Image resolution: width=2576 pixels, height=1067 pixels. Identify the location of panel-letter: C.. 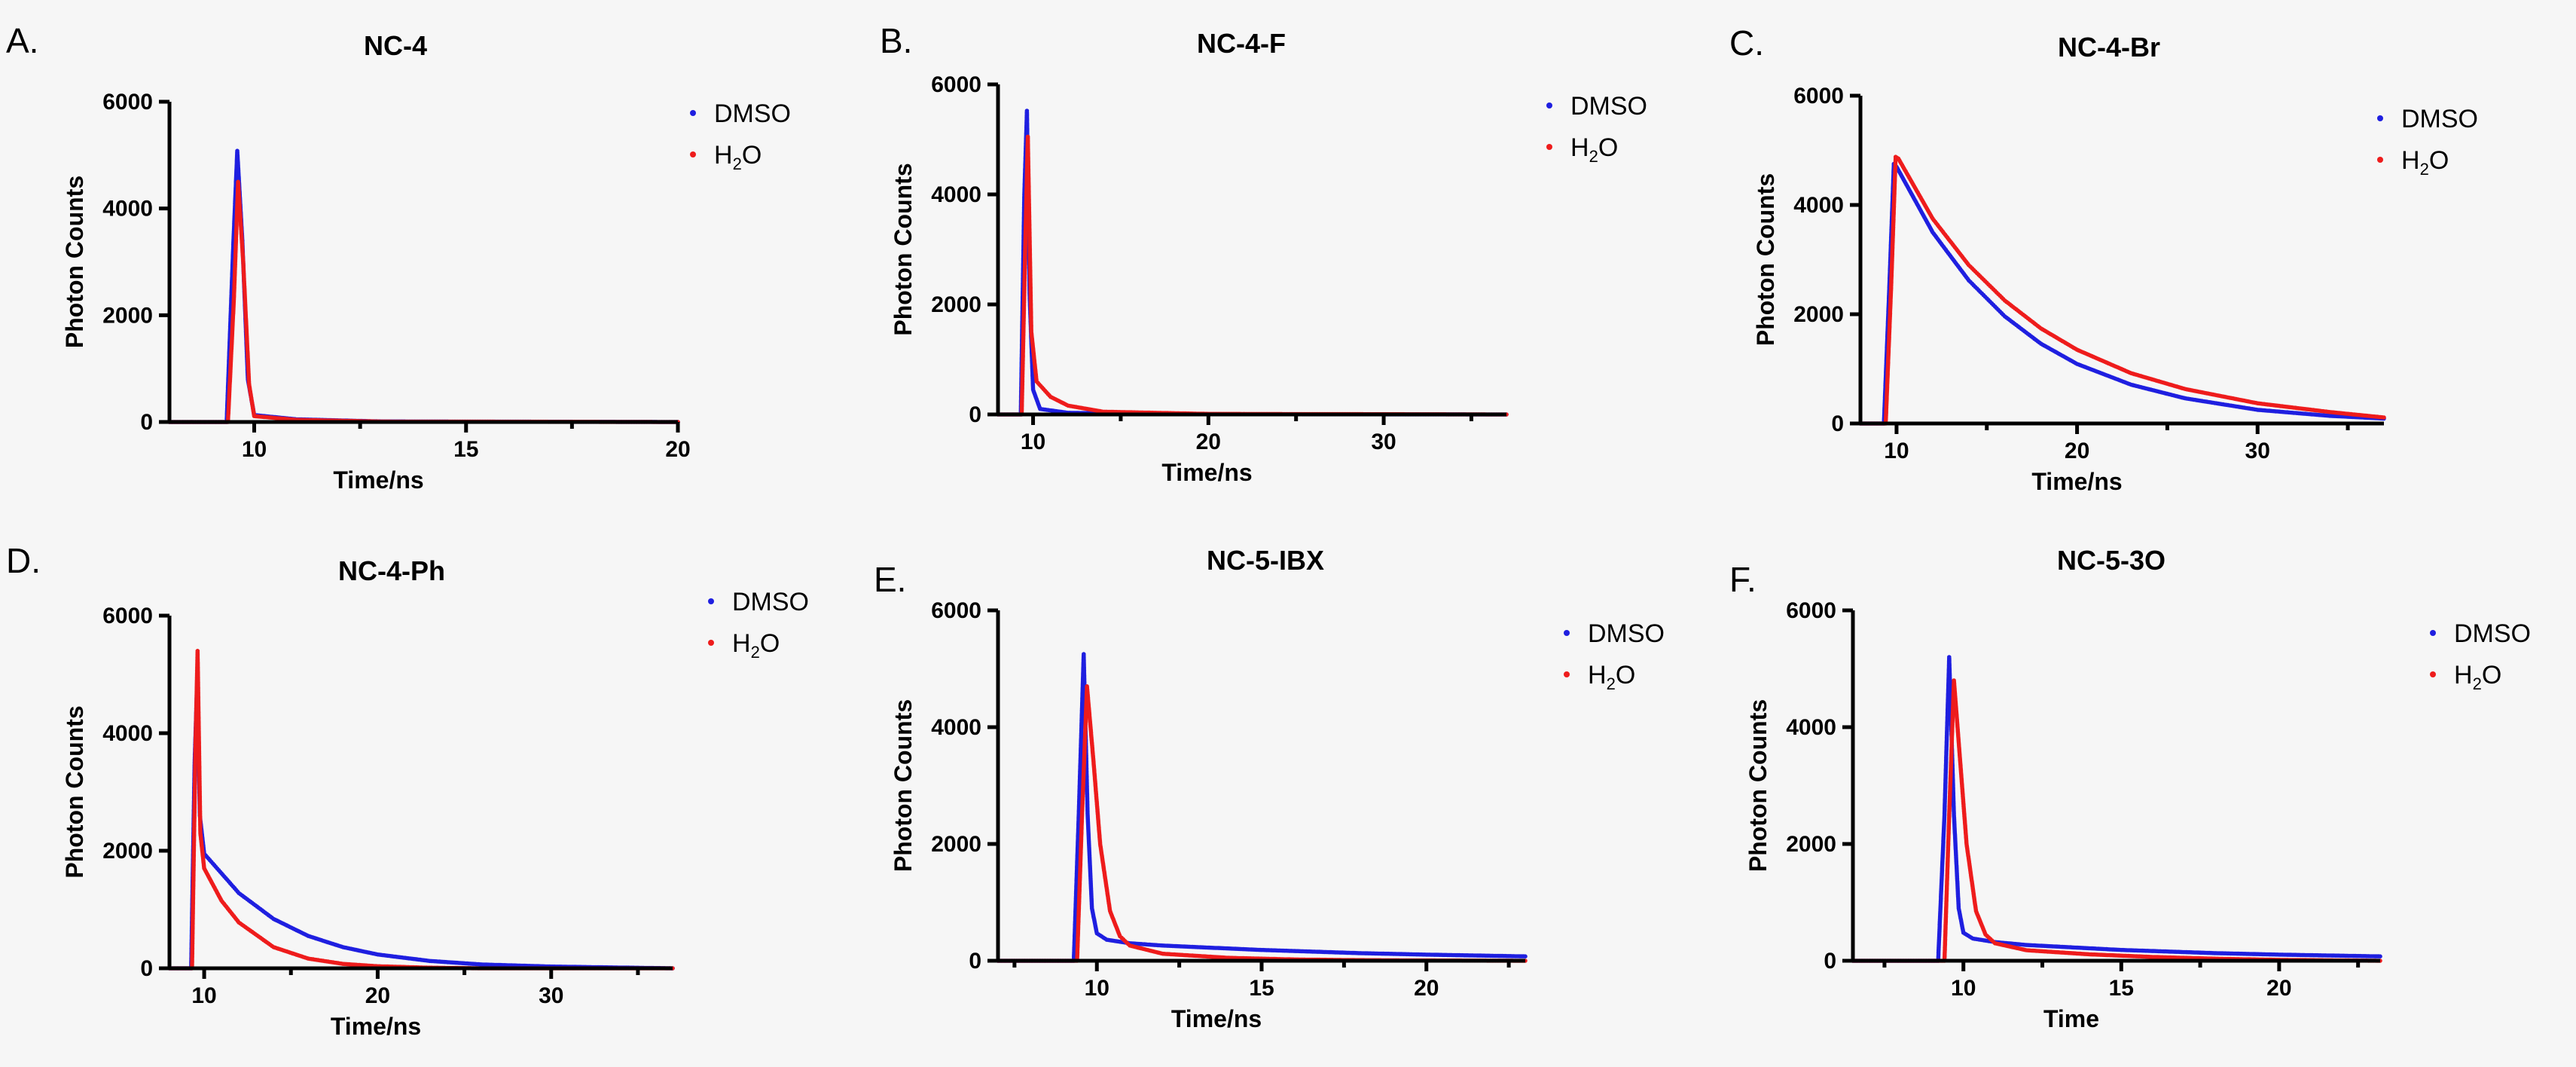
(1746, 43).